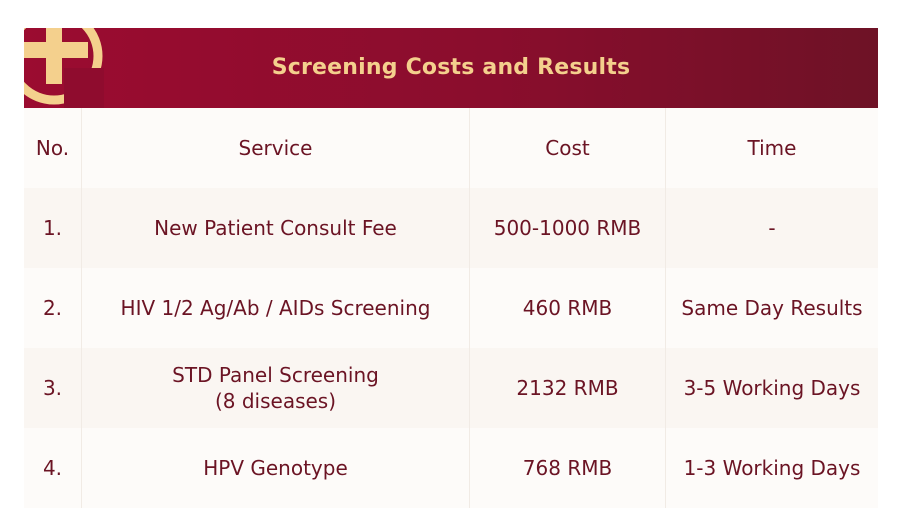  I want to click on header-cost: Cost, so click(568, 148).